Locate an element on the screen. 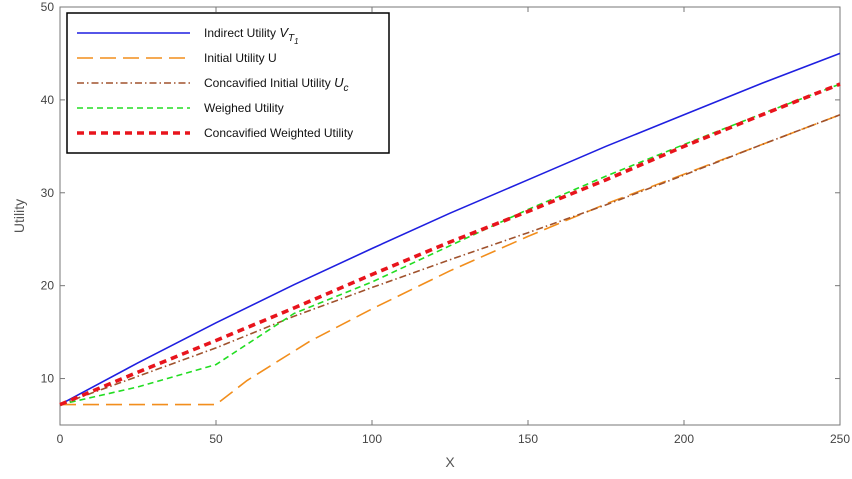 This screenshot has height=479, width=852. y-tick-label: 20 is located at coordinates (48, 286).